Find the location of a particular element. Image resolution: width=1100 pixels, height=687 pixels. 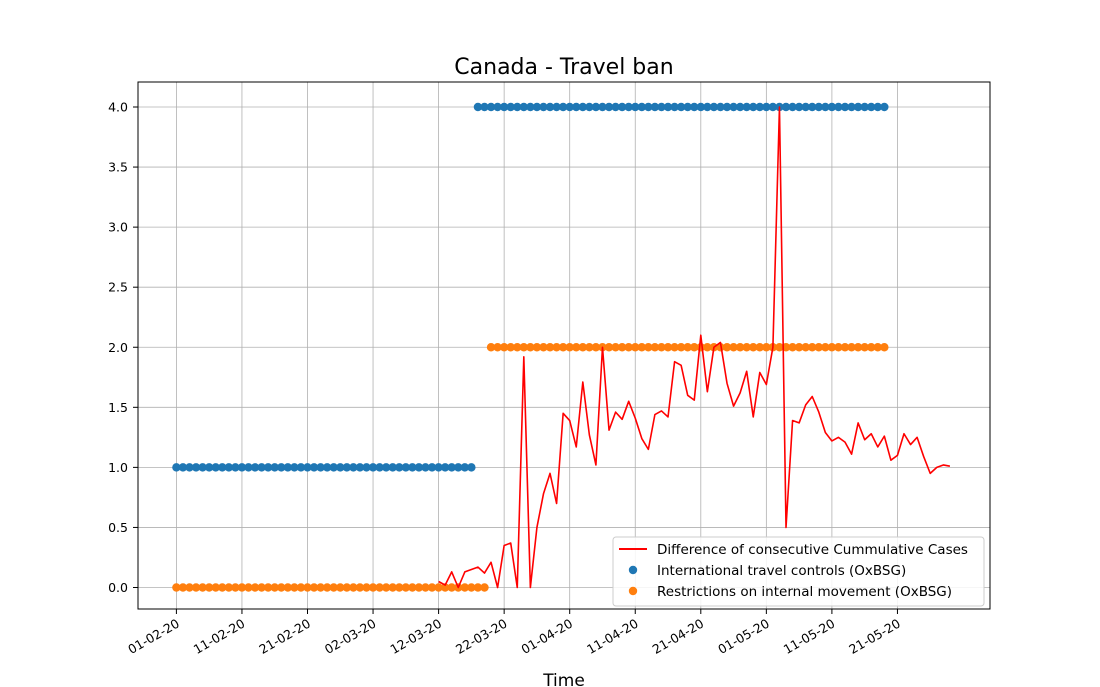

y-tick-label: 0.5 is located at coordinates (118, 527).